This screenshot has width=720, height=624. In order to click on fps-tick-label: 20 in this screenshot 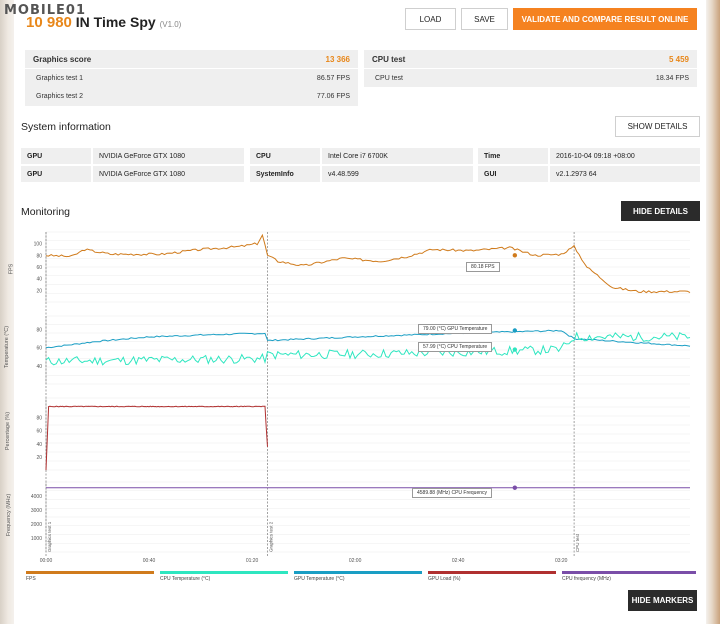, I will do `click(39, 291)`.